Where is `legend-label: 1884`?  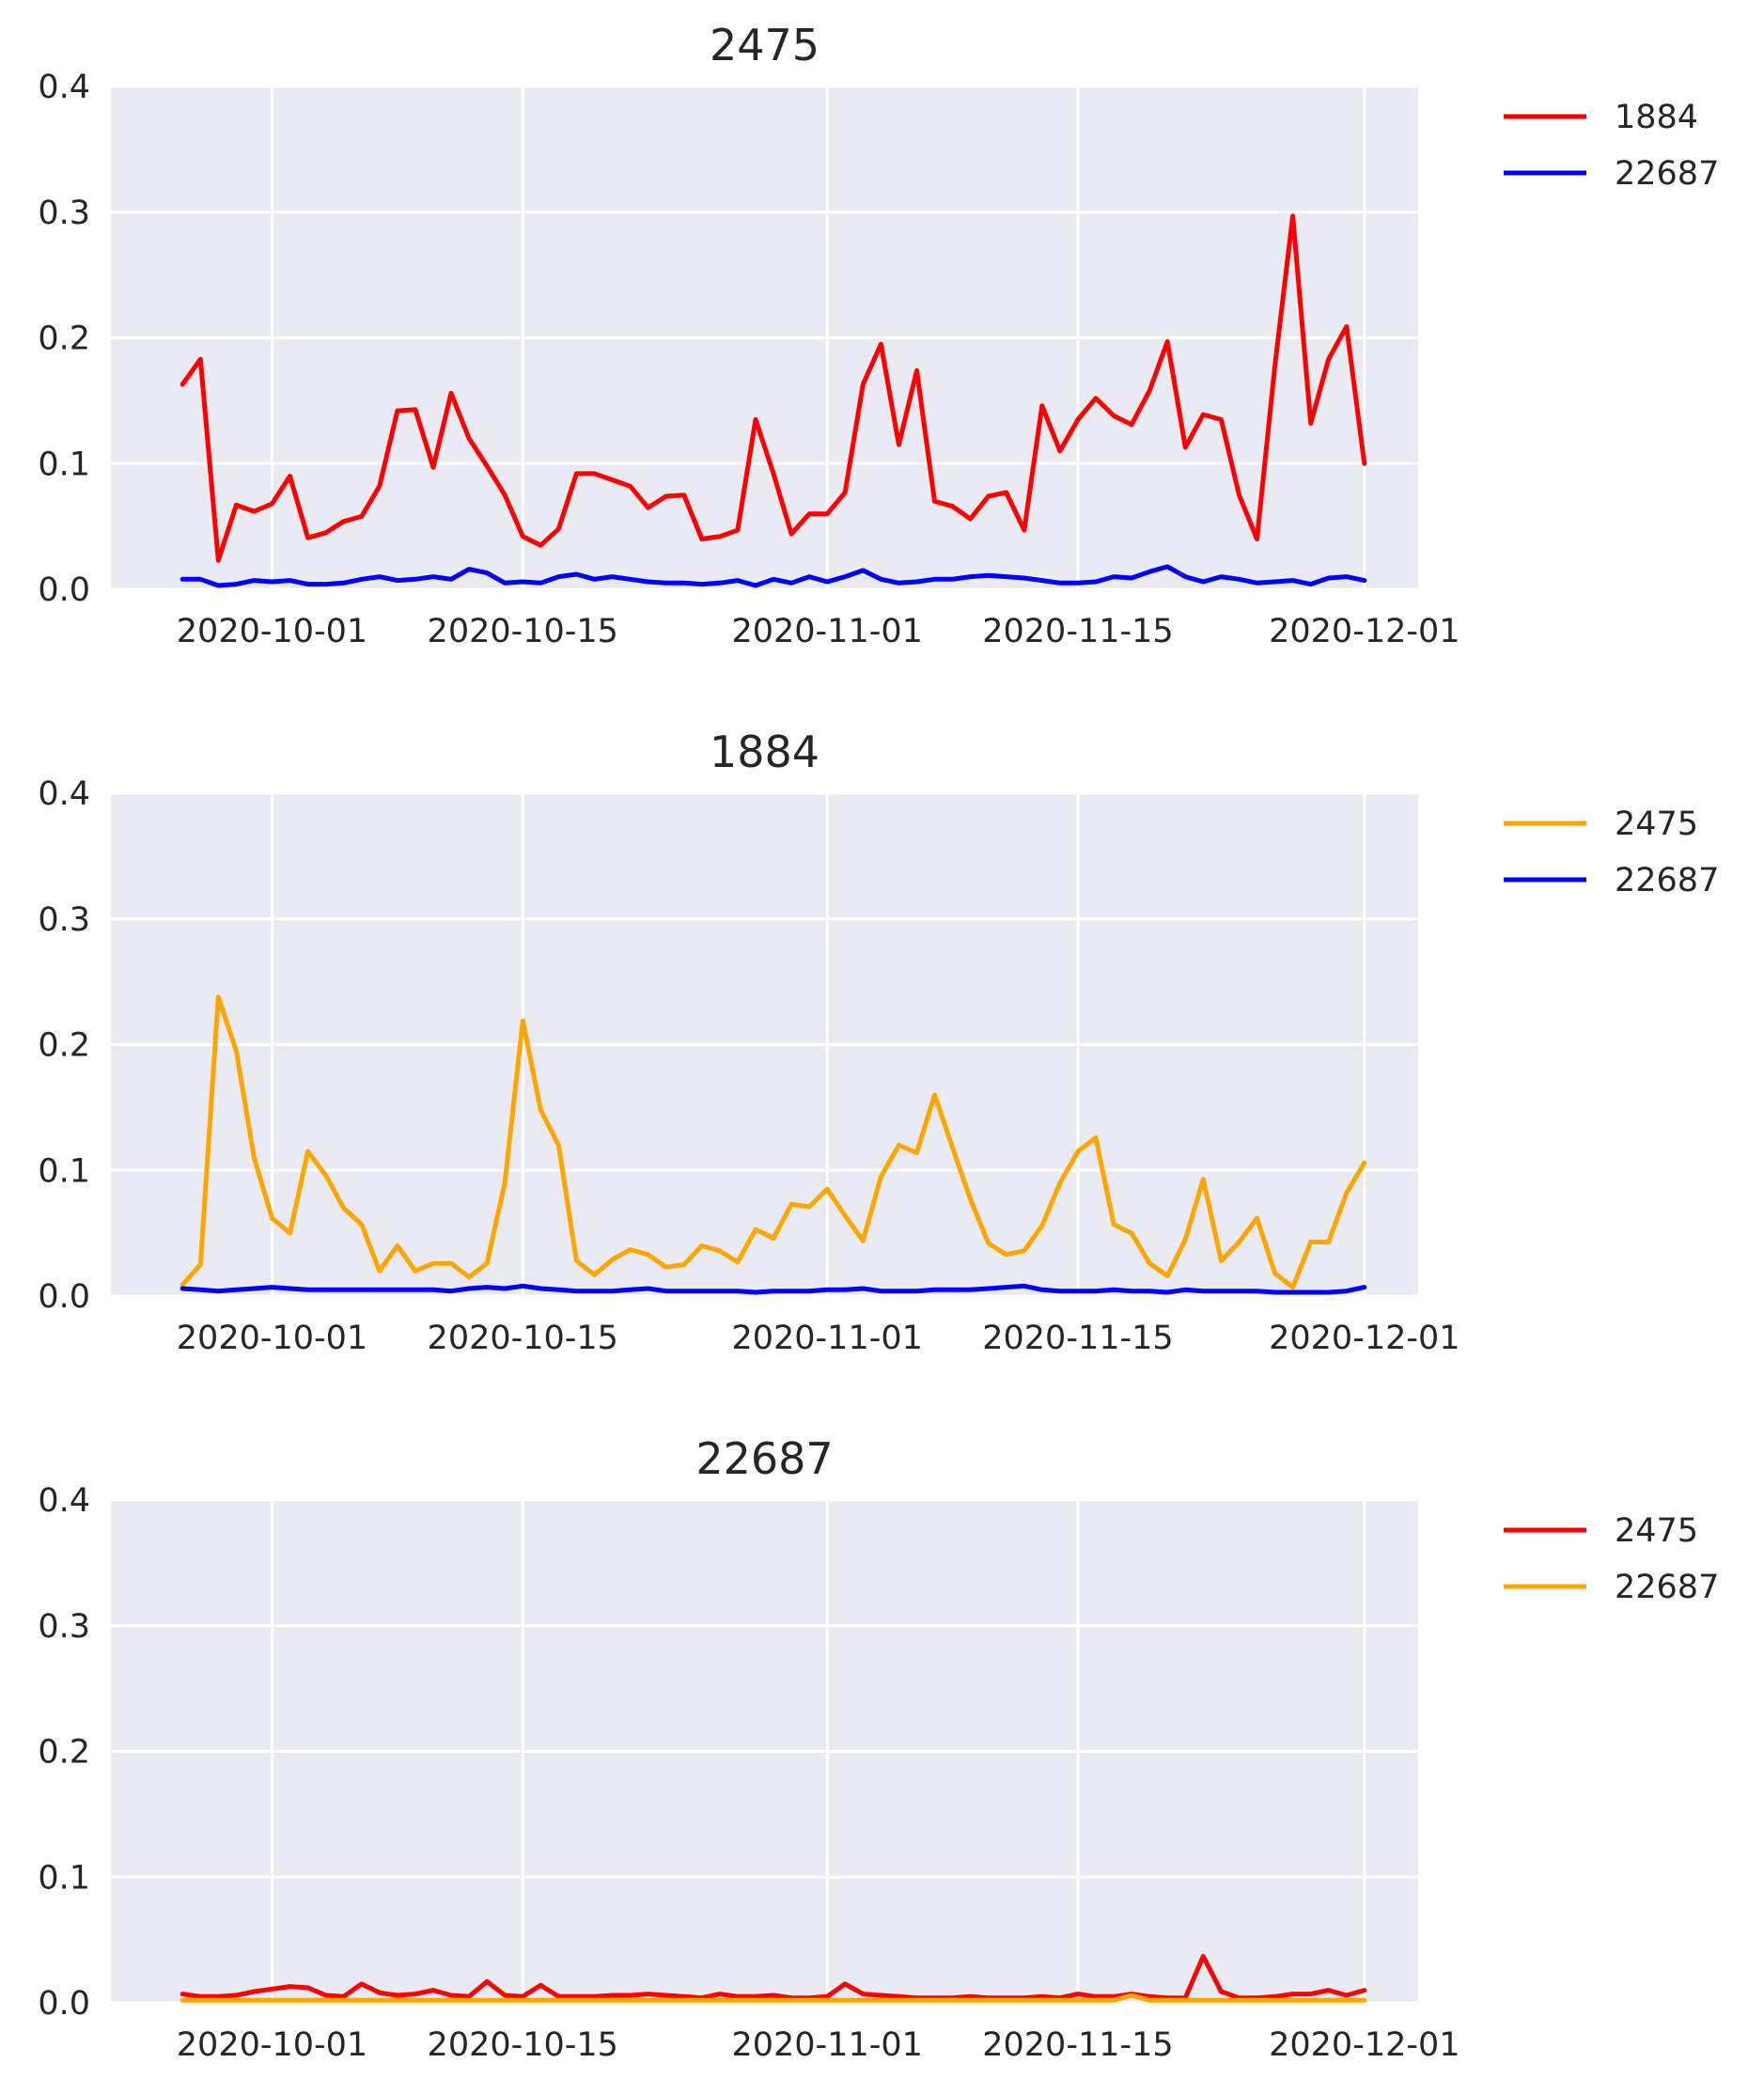 legend-label: 1884 is located at coordinates (1657, 117).